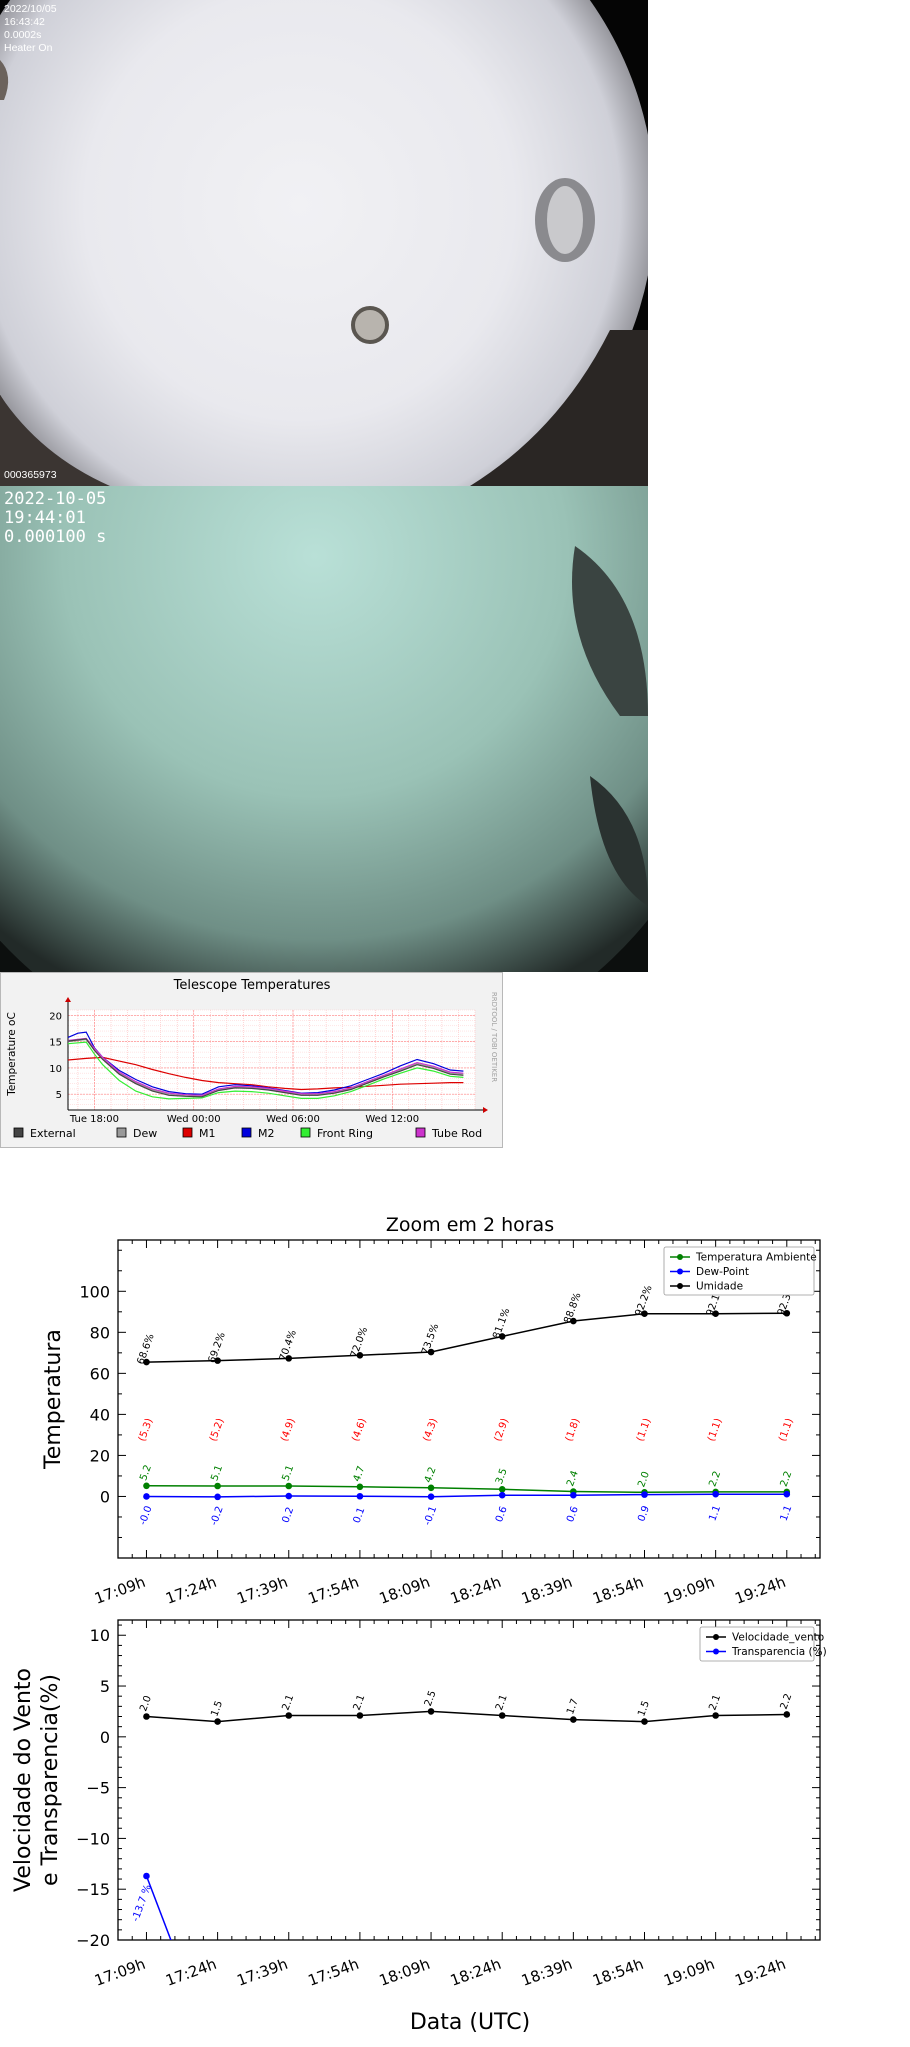 The height and width of the screenshot is (2047, 910). What do you see at coordinates (100, 1455) in the screenshot?
I see `y-tick-label: 20` at bounding box center [100, 1455].